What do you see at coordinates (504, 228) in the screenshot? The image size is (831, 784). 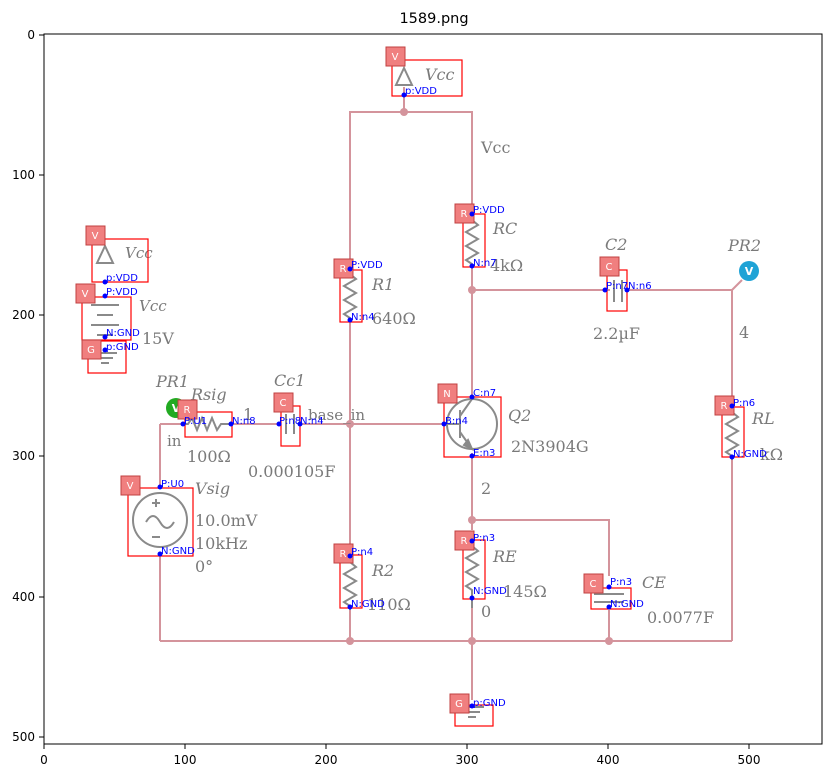 I see `rc-name: RC` at bounding box center [504, 228].